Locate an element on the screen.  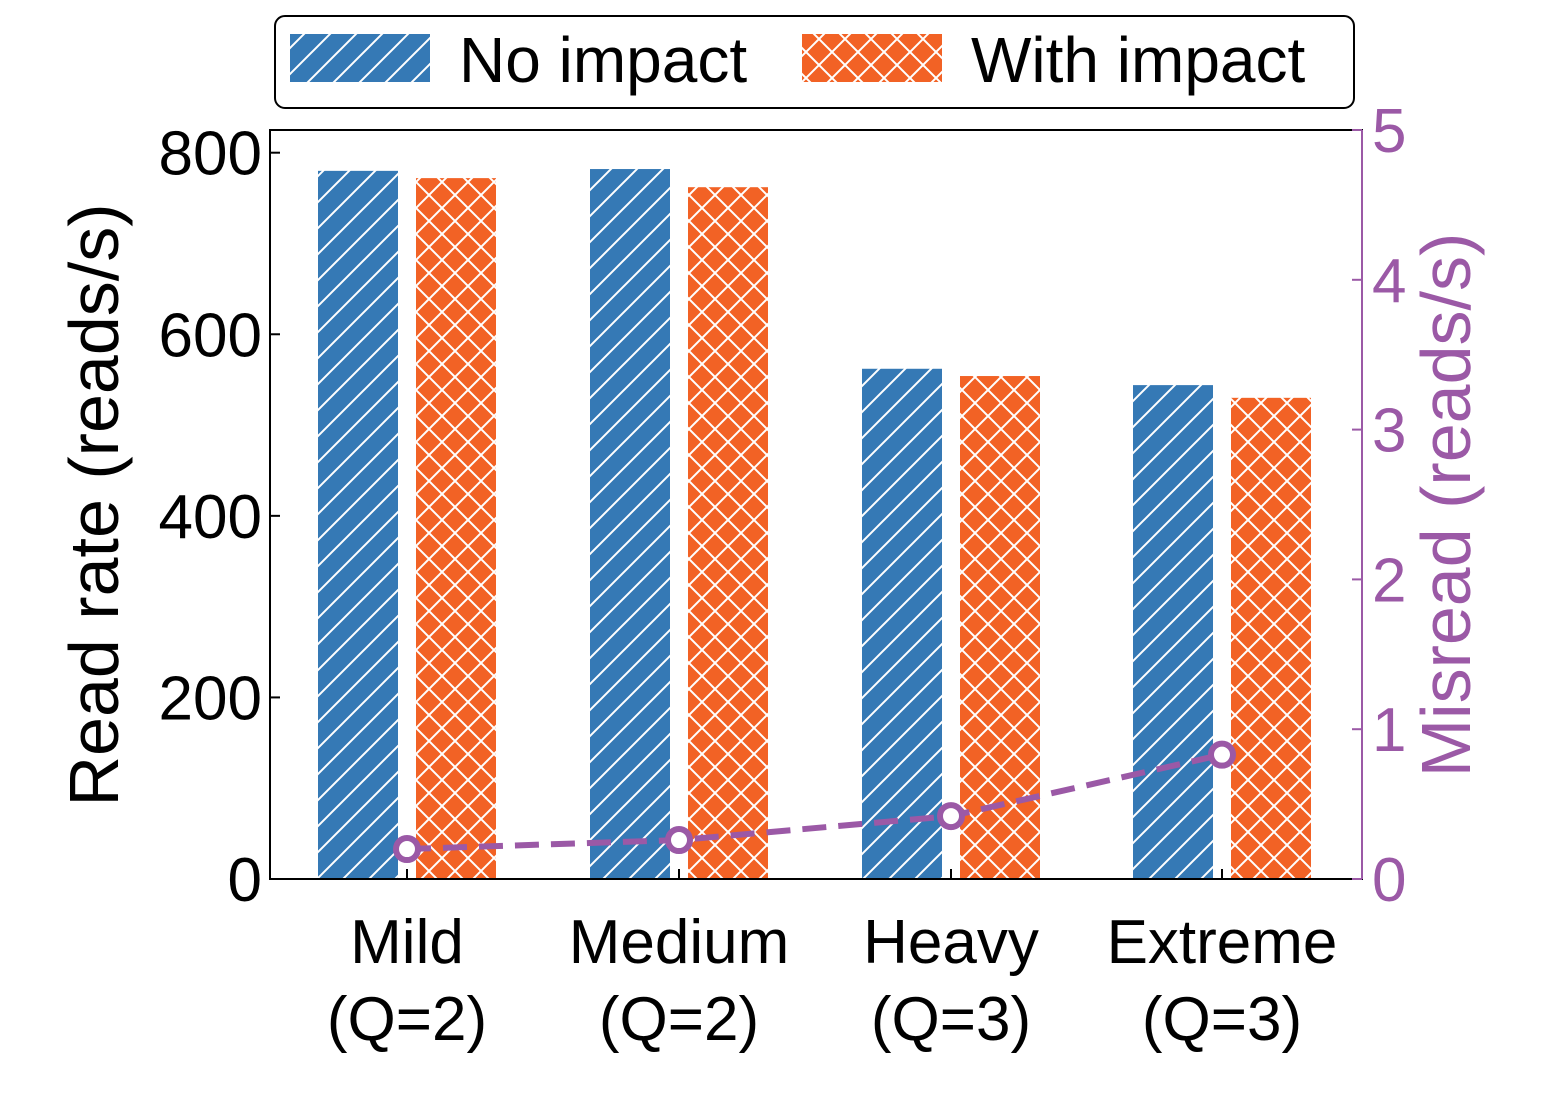
legend-label-with-impact: With impact is located at coordinates (1138, 60).